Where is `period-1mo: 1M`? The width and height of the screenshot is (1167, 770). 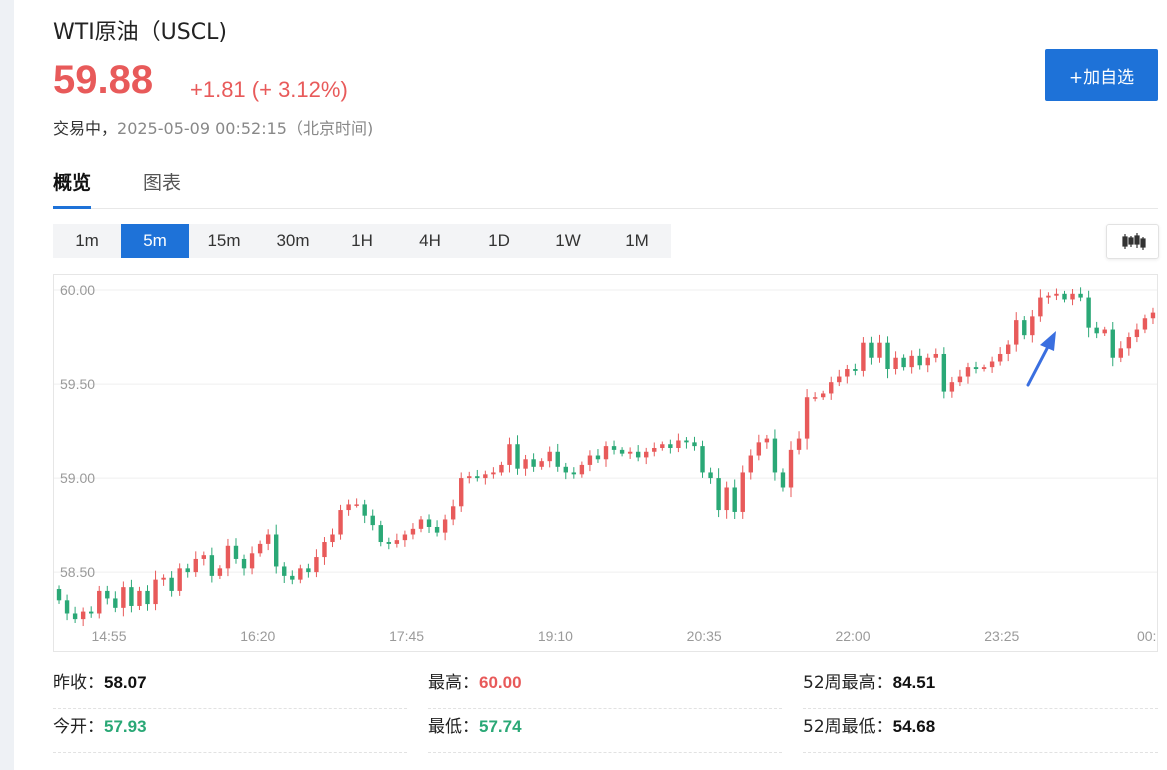 period-1mo: 1M is located at coordinates (637, 240).